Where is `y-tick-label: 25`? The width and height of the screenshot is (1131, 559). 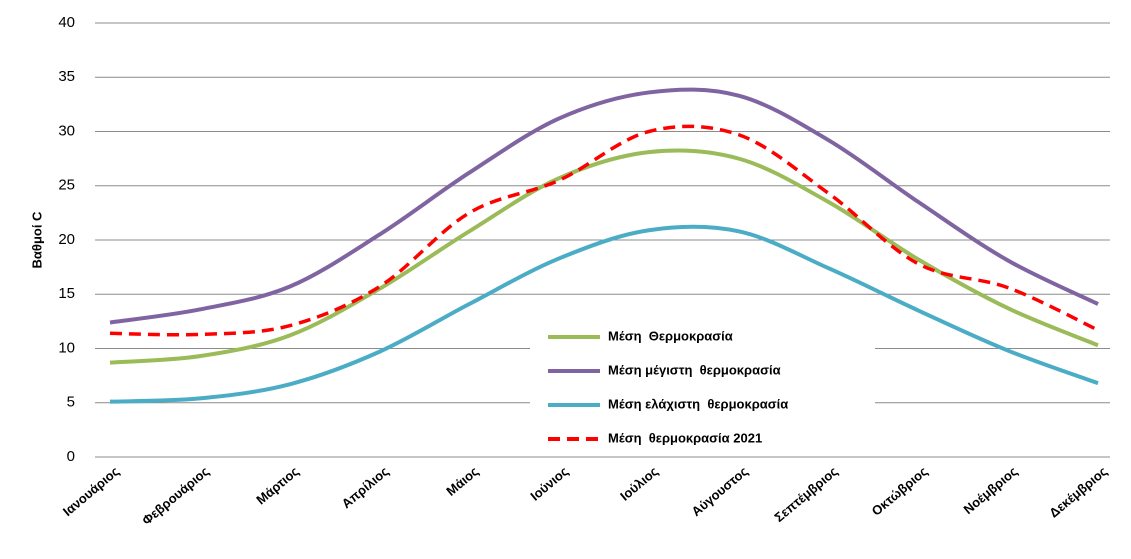 y-tick-label: 25 is located at coordinates (66, 185).